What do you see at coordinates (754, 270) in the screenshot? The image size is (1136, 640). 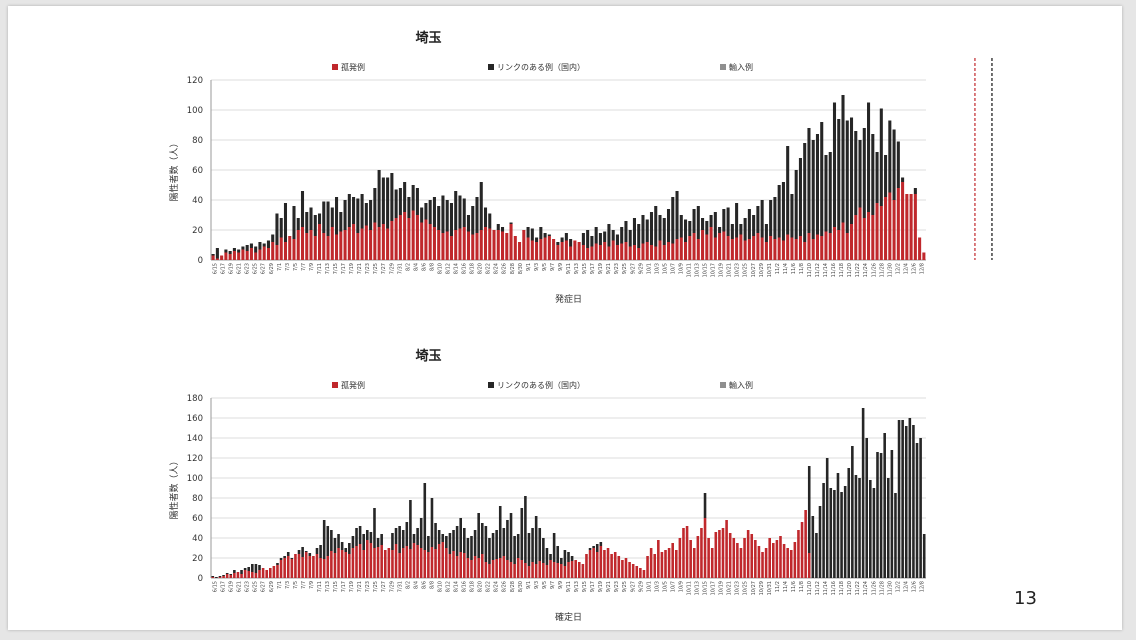 I see `x-tick-label: 10/27` at bounding box center [754, 270].